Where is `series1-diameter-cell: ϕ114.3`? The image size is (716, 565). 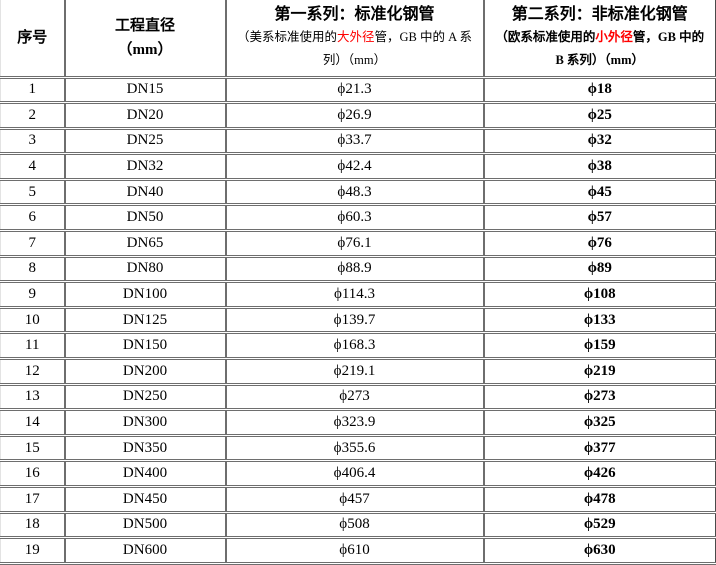 series1-diameter-cell: ϕ114.3 is located at coordinates (354, 295).